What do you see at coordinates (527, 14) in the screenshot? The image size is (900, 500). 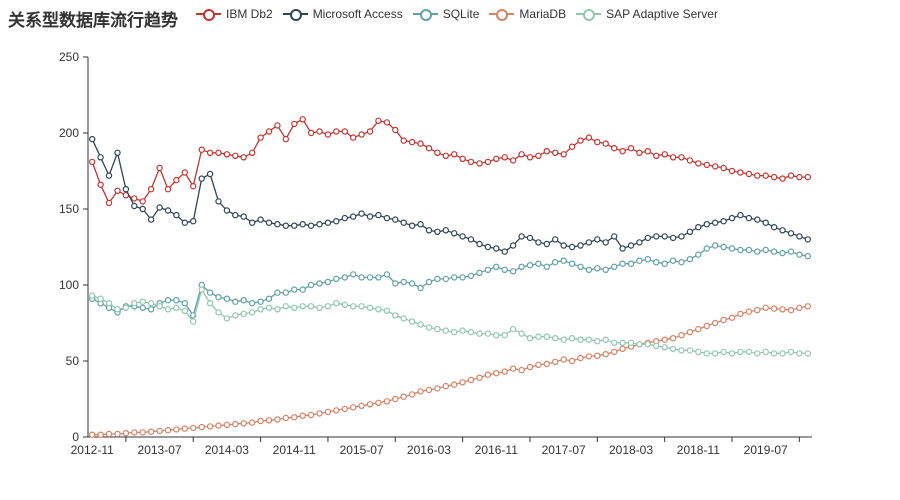 I see `legend-item-mariadb: MariaDB` at bounding box center [527, 14].